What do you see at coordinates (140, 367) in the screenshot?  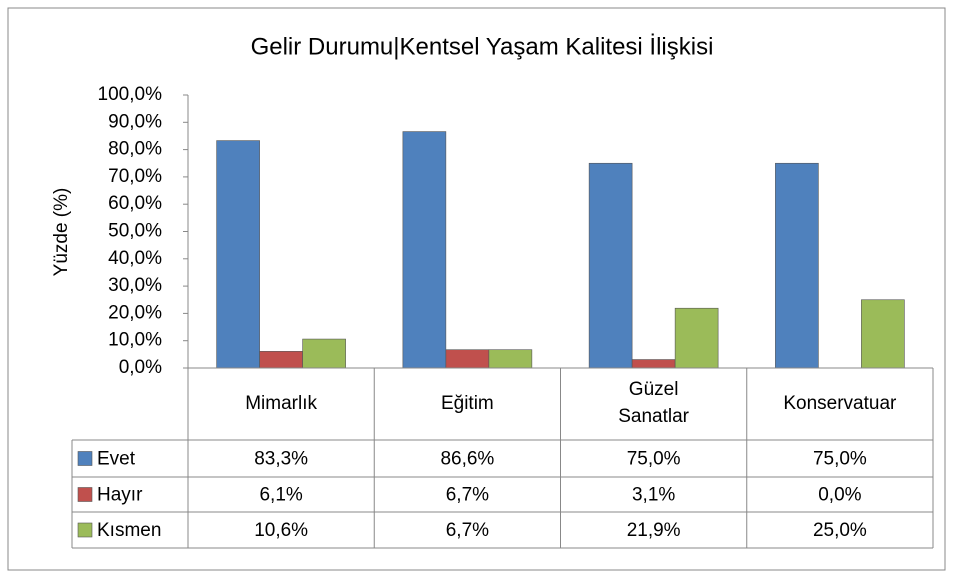 I see `y-tick-label: 0,0%` at bounding box center [140, 367].